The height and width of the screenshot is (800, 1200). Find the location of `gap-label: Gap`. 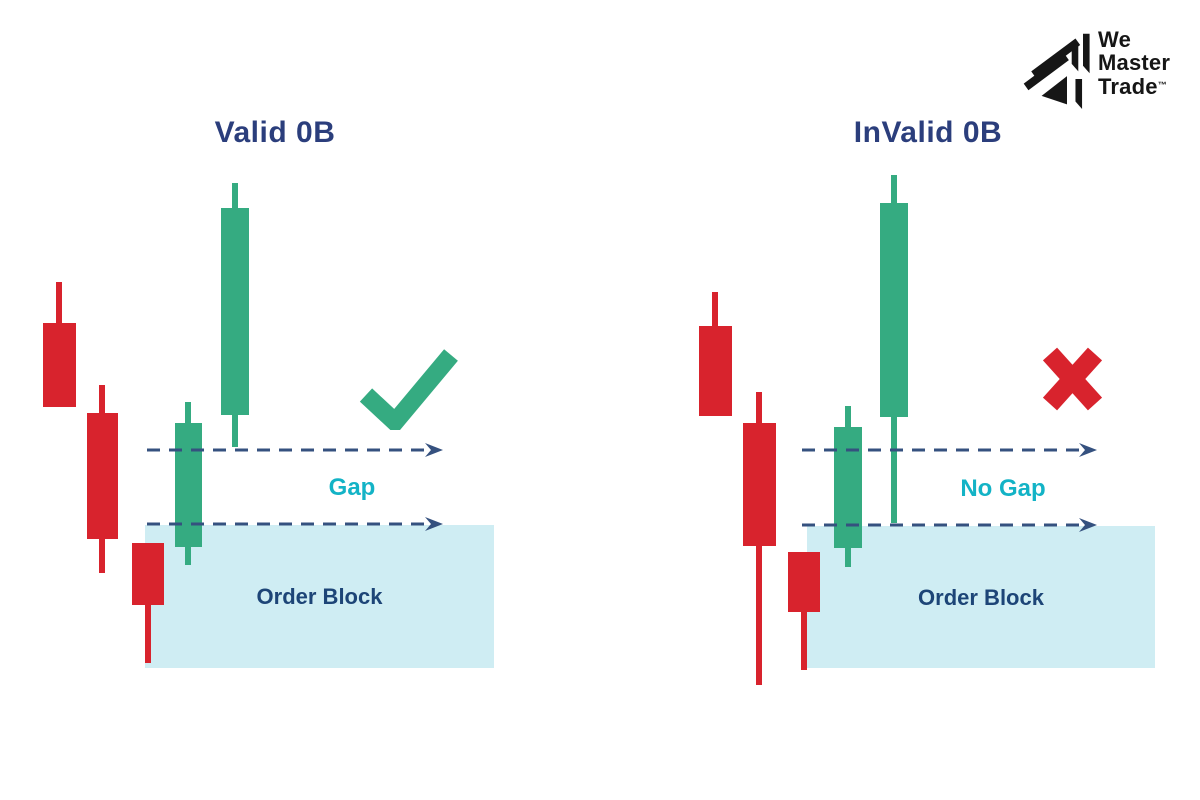

gap-label: Gap is located at coordinates (352, 487).